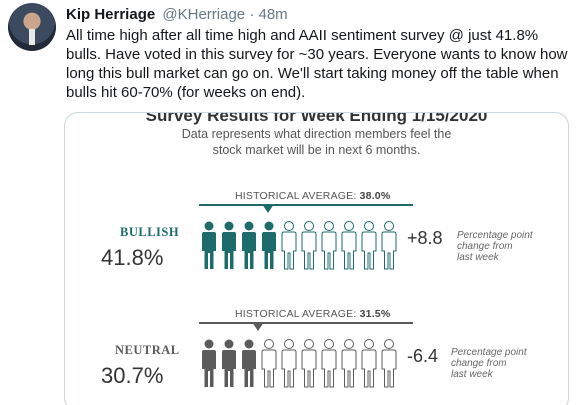  Describe the element at coordinates (132, 375) in the screenshot. I see `neutral-percent: 30.7%` at that location.